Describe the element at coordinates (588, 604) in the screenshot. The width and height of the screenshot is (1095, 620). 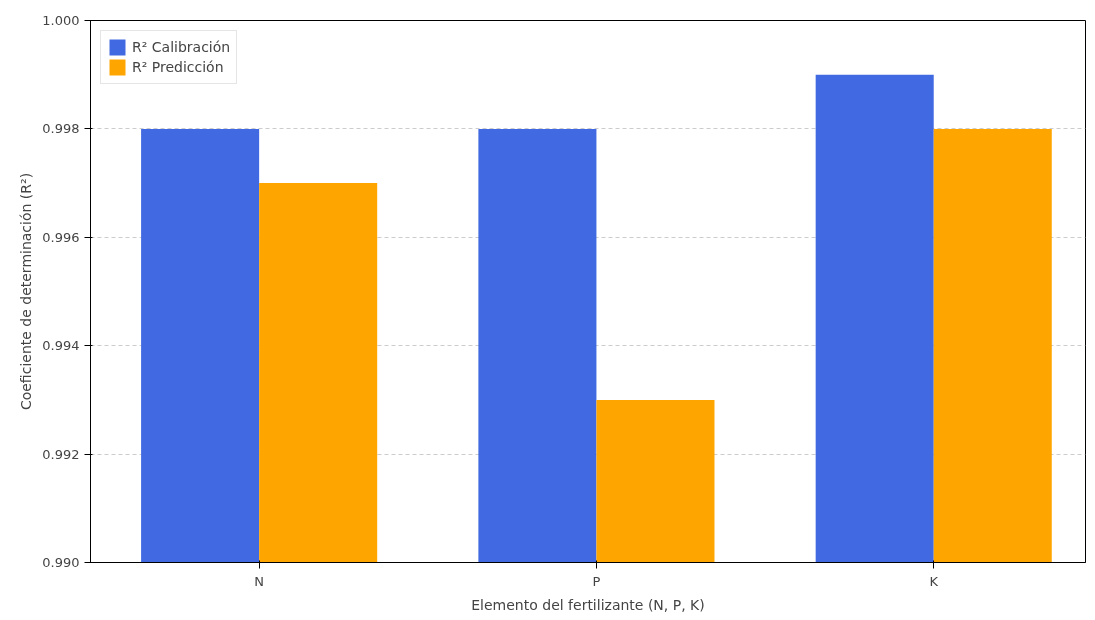
I see `x-axis-title: Elemento del fertilizante (N, P, K)` at that location.